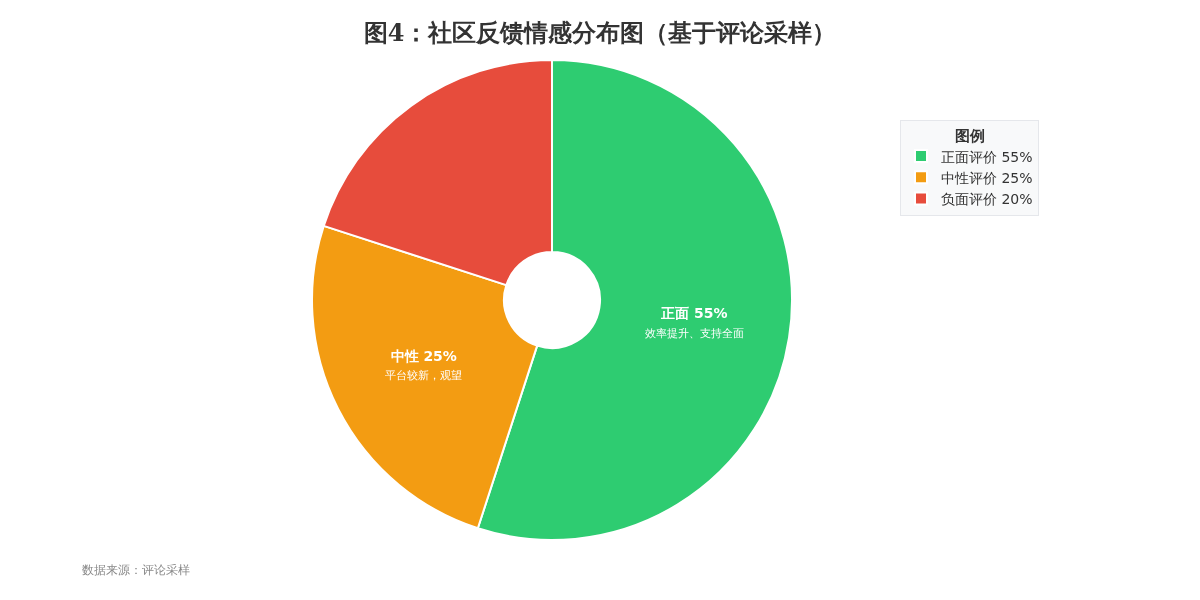 This screenshot has height=600, width=1200. What do you see at coordinates (694, 322) in the screenshot?
I see `data-label: 正面 55% 效率提升、支持全面` at bounding box center [694, 322].